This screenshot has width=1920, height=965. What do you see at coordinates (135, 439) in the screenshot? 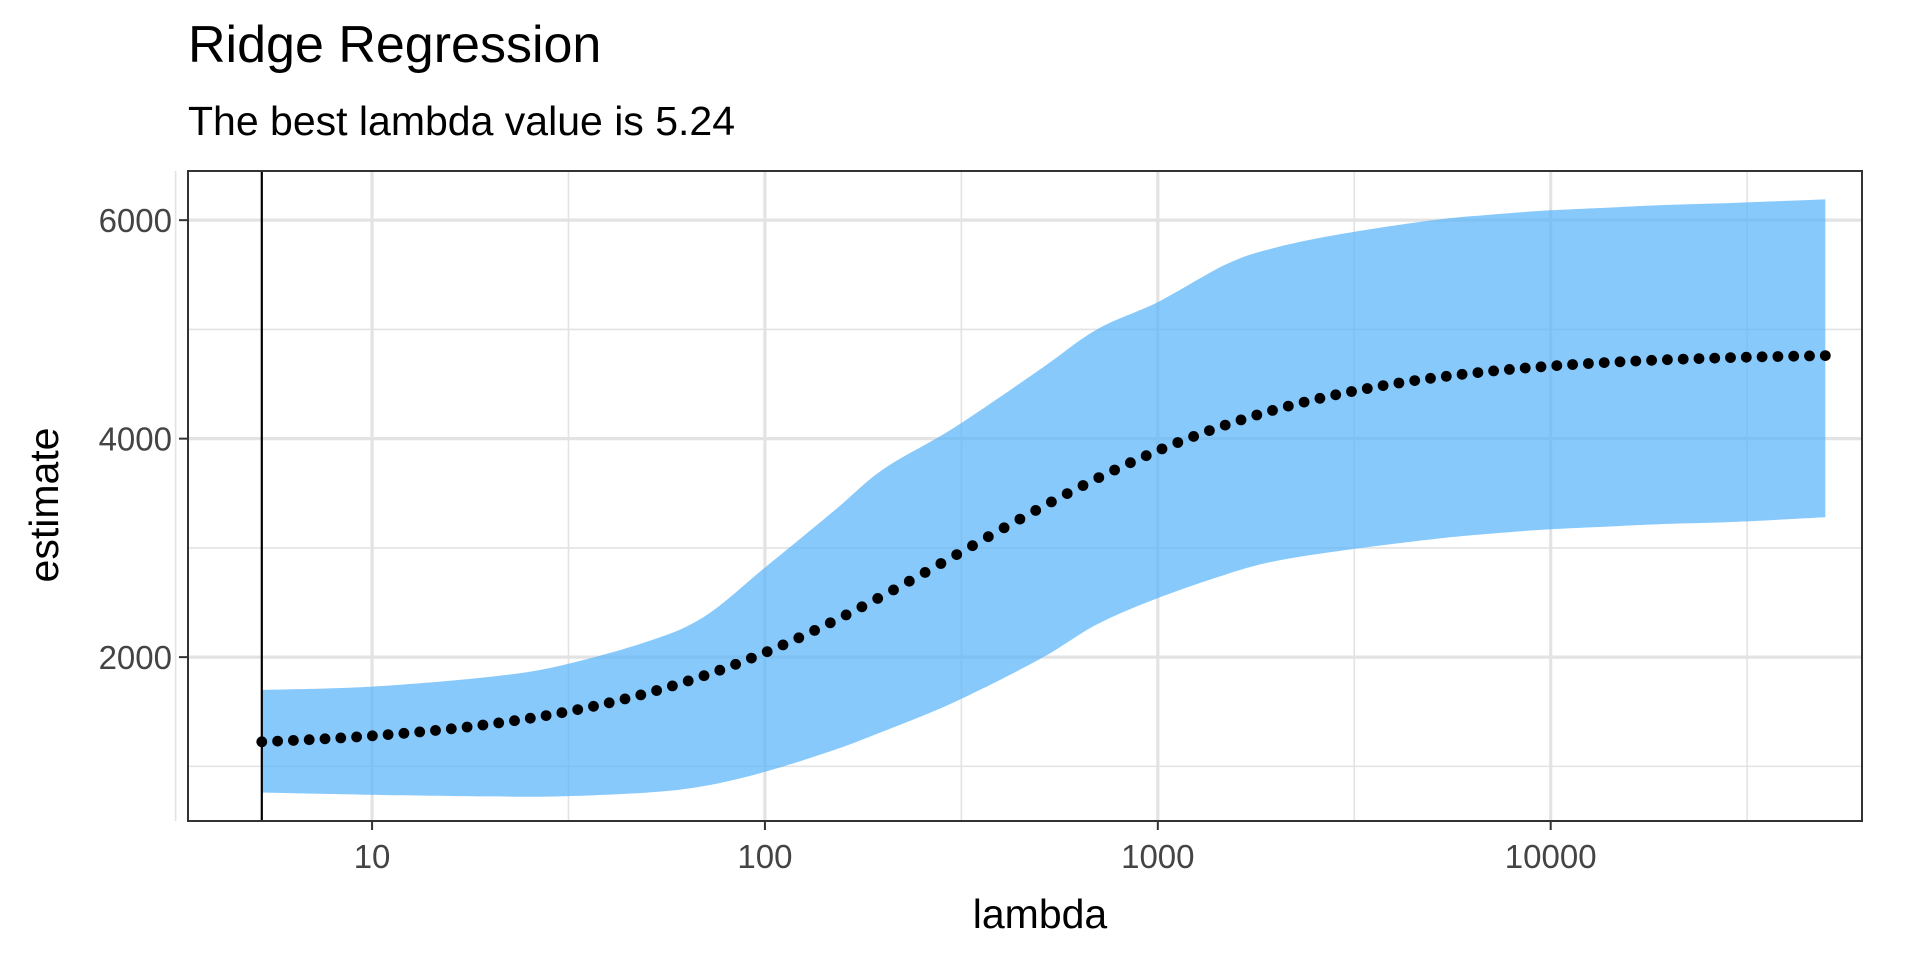
I see `y-tick-label: 4000` at bounding box center [135, 439].